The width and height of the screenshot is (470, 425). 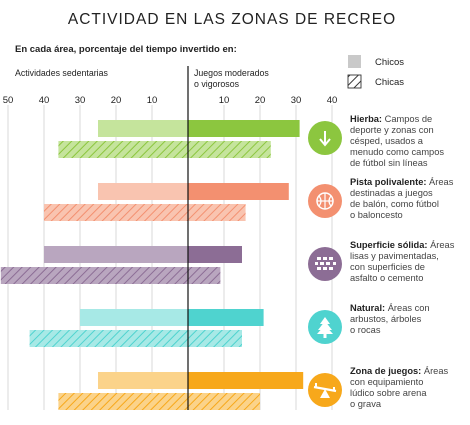 What do you see at coordinates (94, 275) in the screenshot?
I see `bar-superficie-solida-chicas-sedentarias` at bounding box center [94, 275].